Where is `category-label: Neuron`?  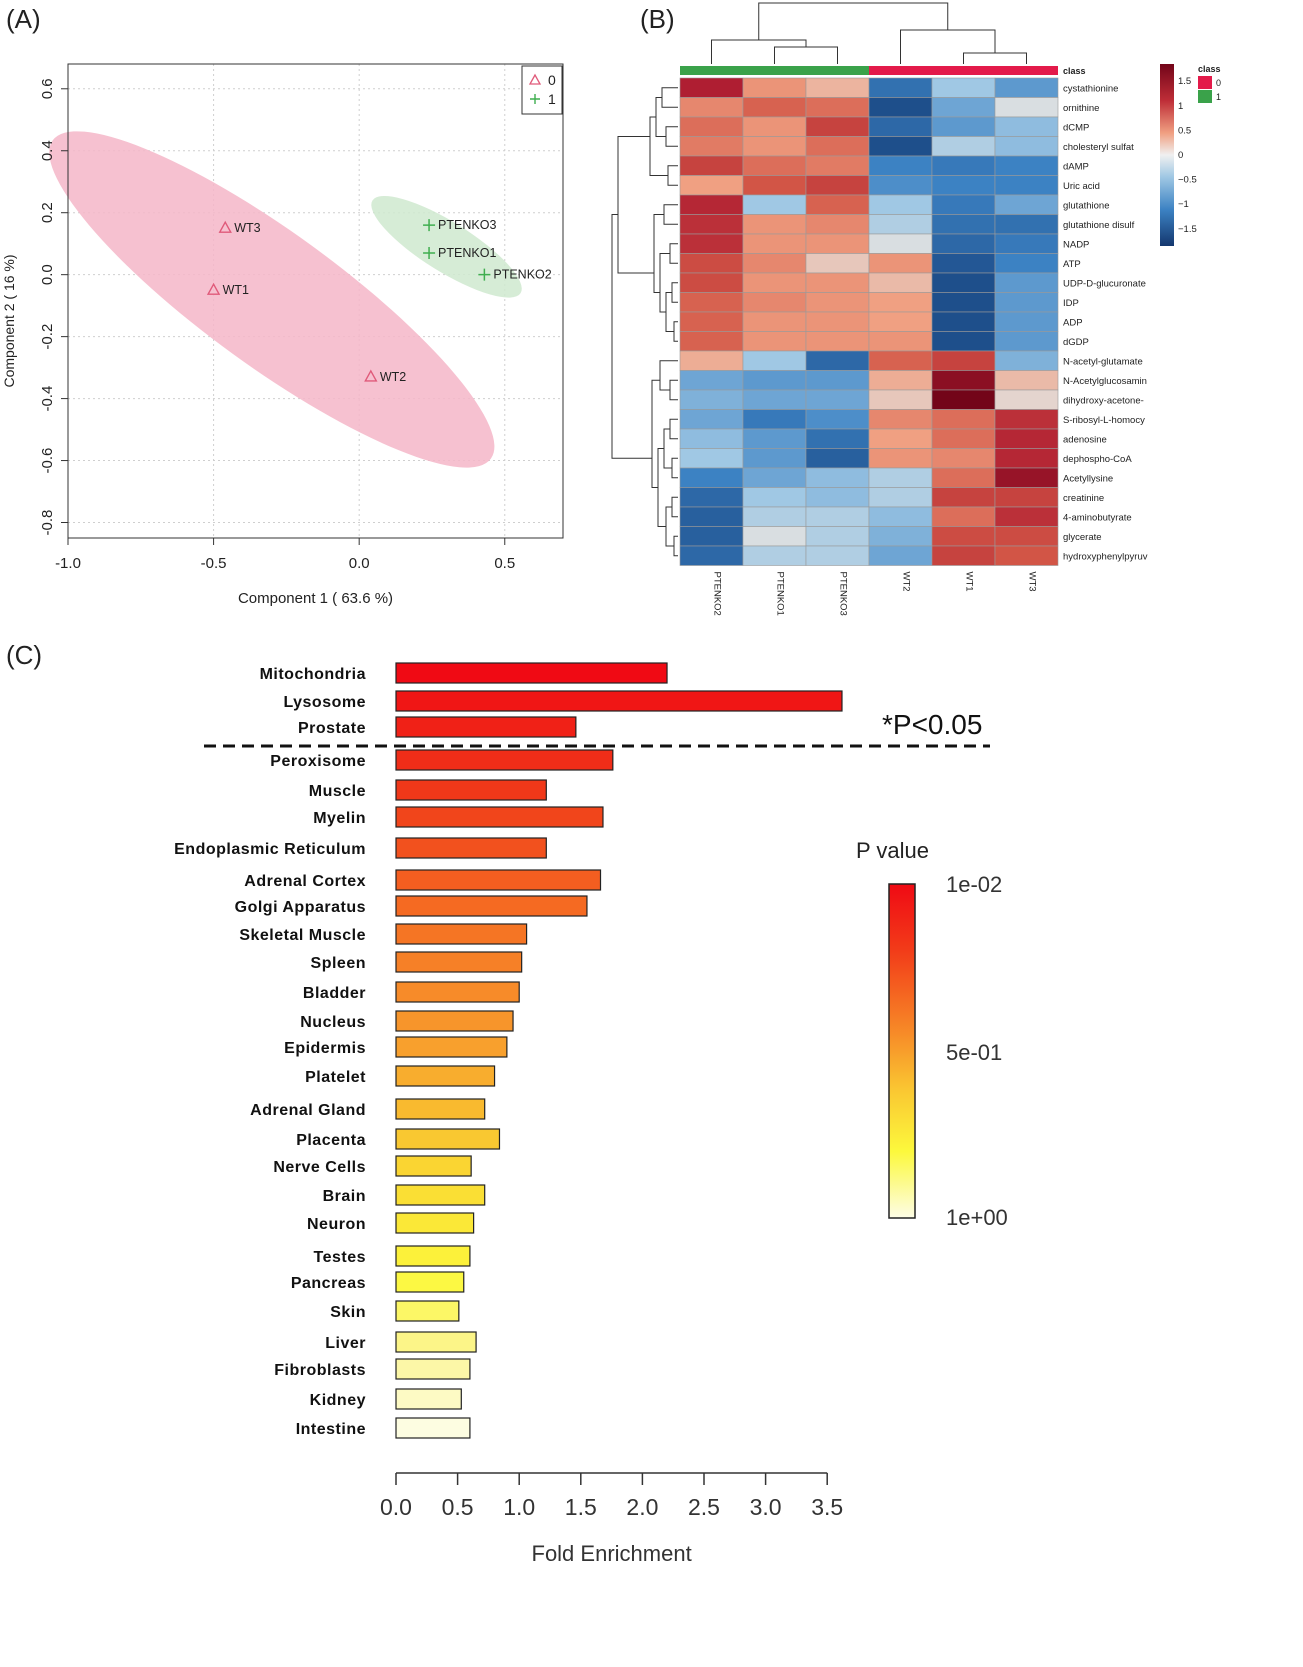 category-label: Neuron is located at coordinates (336, 1224).